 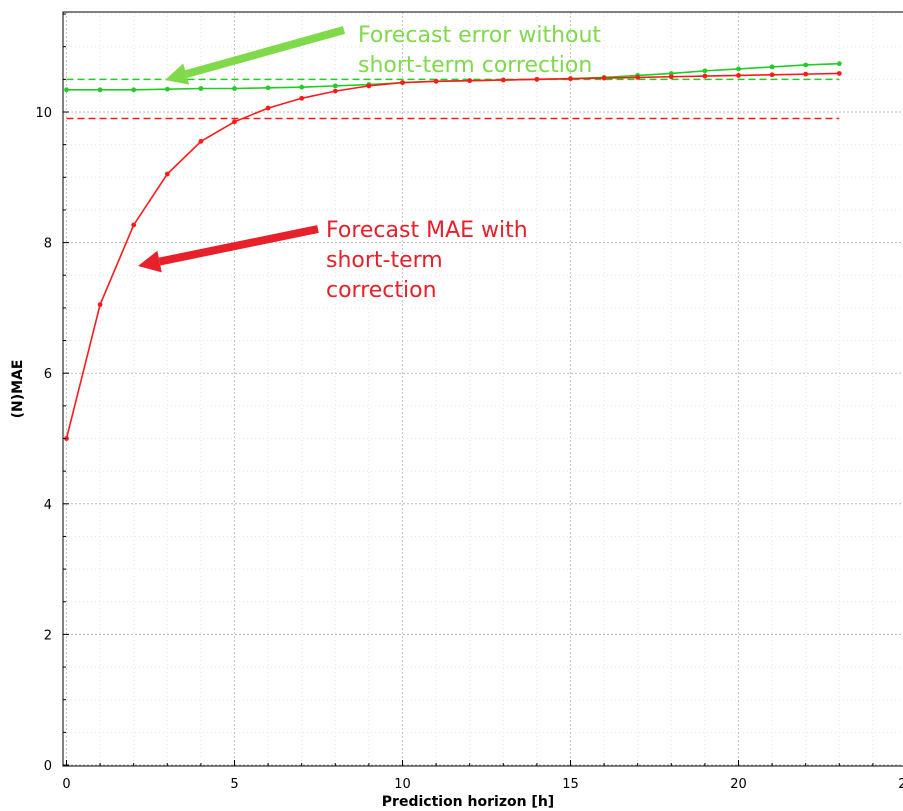 I want to click on red-annotation-text: Forecast MAE with, so click(x=427, y=230).